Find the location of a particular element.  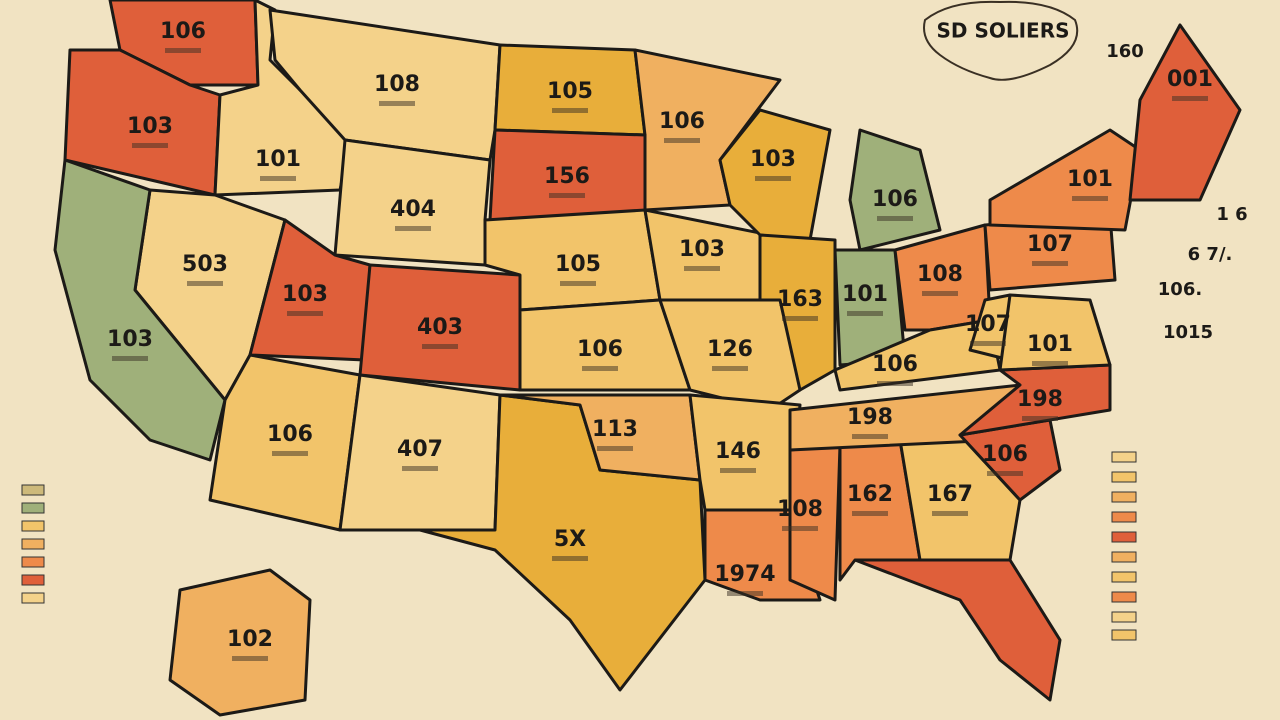

annotation: 1015 is located at coordinates (1188, 332).